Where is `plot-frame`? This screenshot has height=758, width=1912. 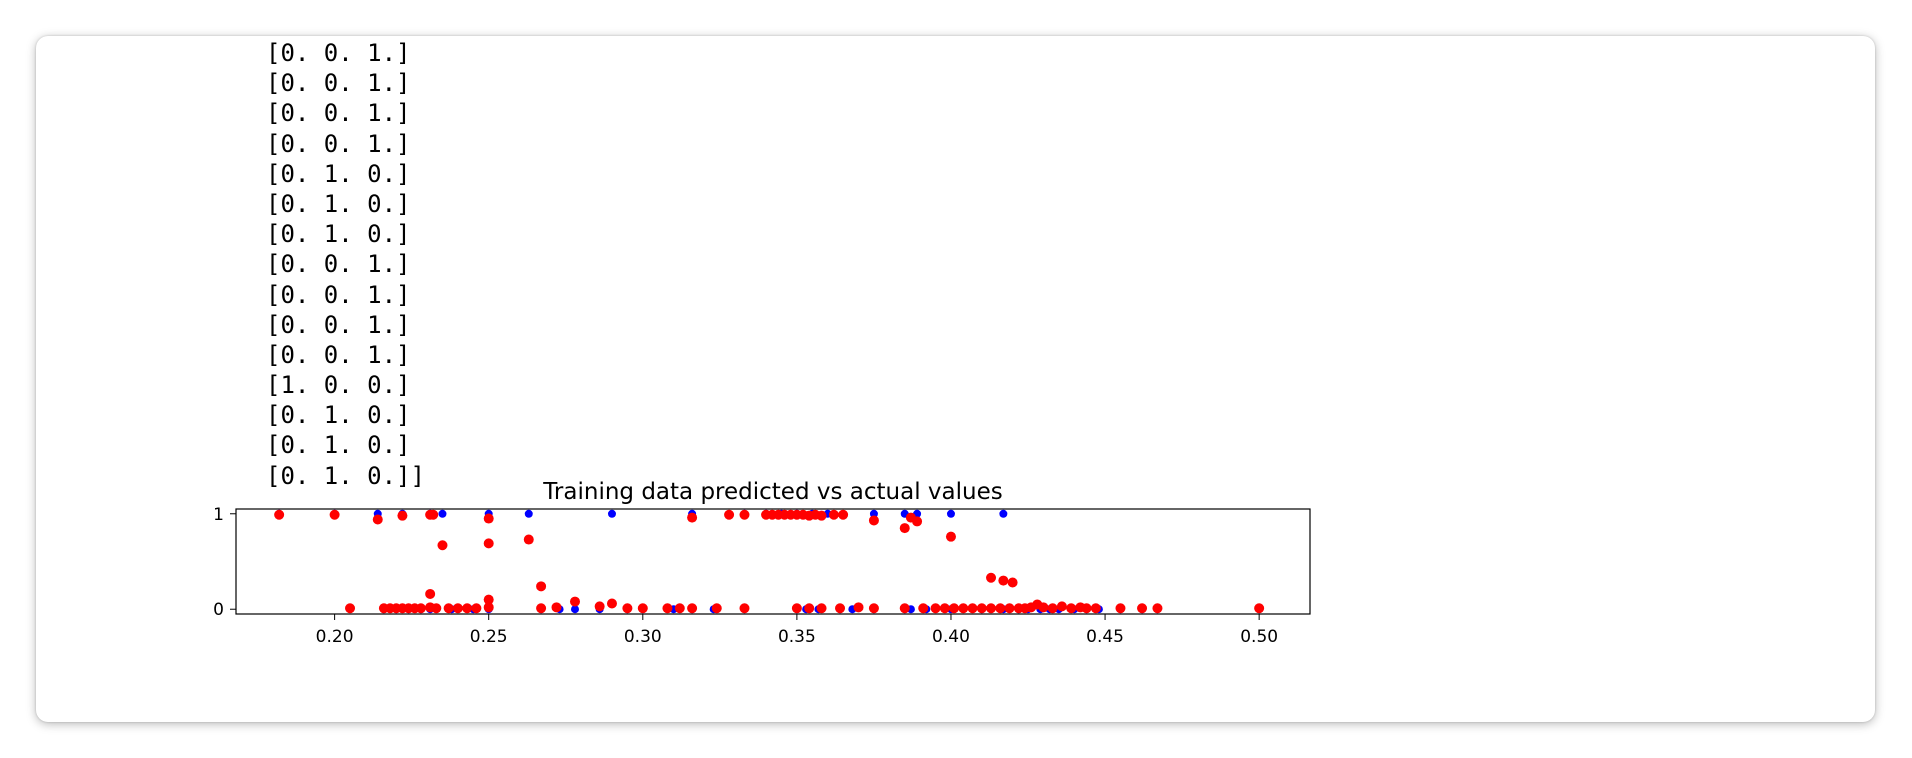 plot-frame is located at coordinates (773, 561).